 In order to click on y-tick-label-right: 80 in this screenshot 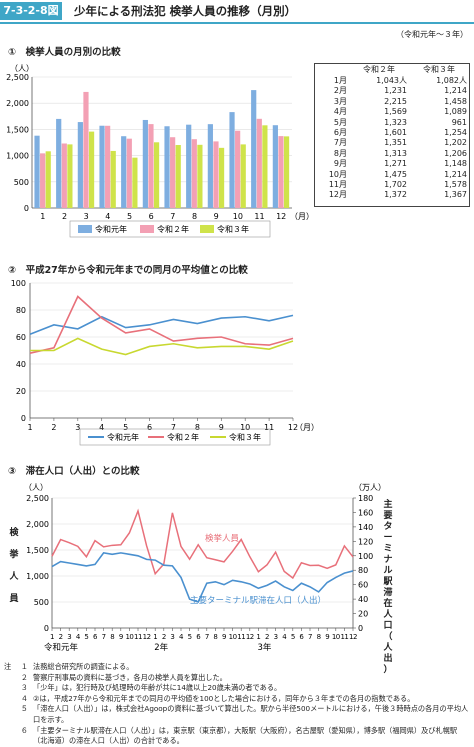, I will do `click(363, 570)`.